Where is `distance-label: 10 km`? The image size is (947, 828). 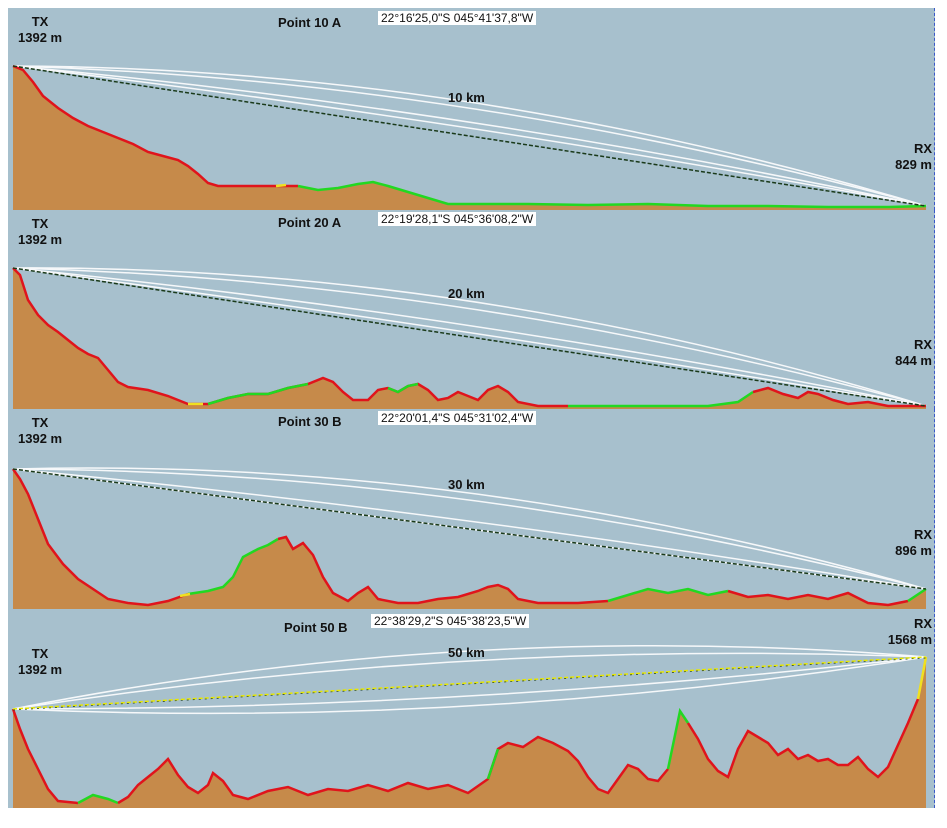
distance-label: 10 km is located at coordinates (466, 97).